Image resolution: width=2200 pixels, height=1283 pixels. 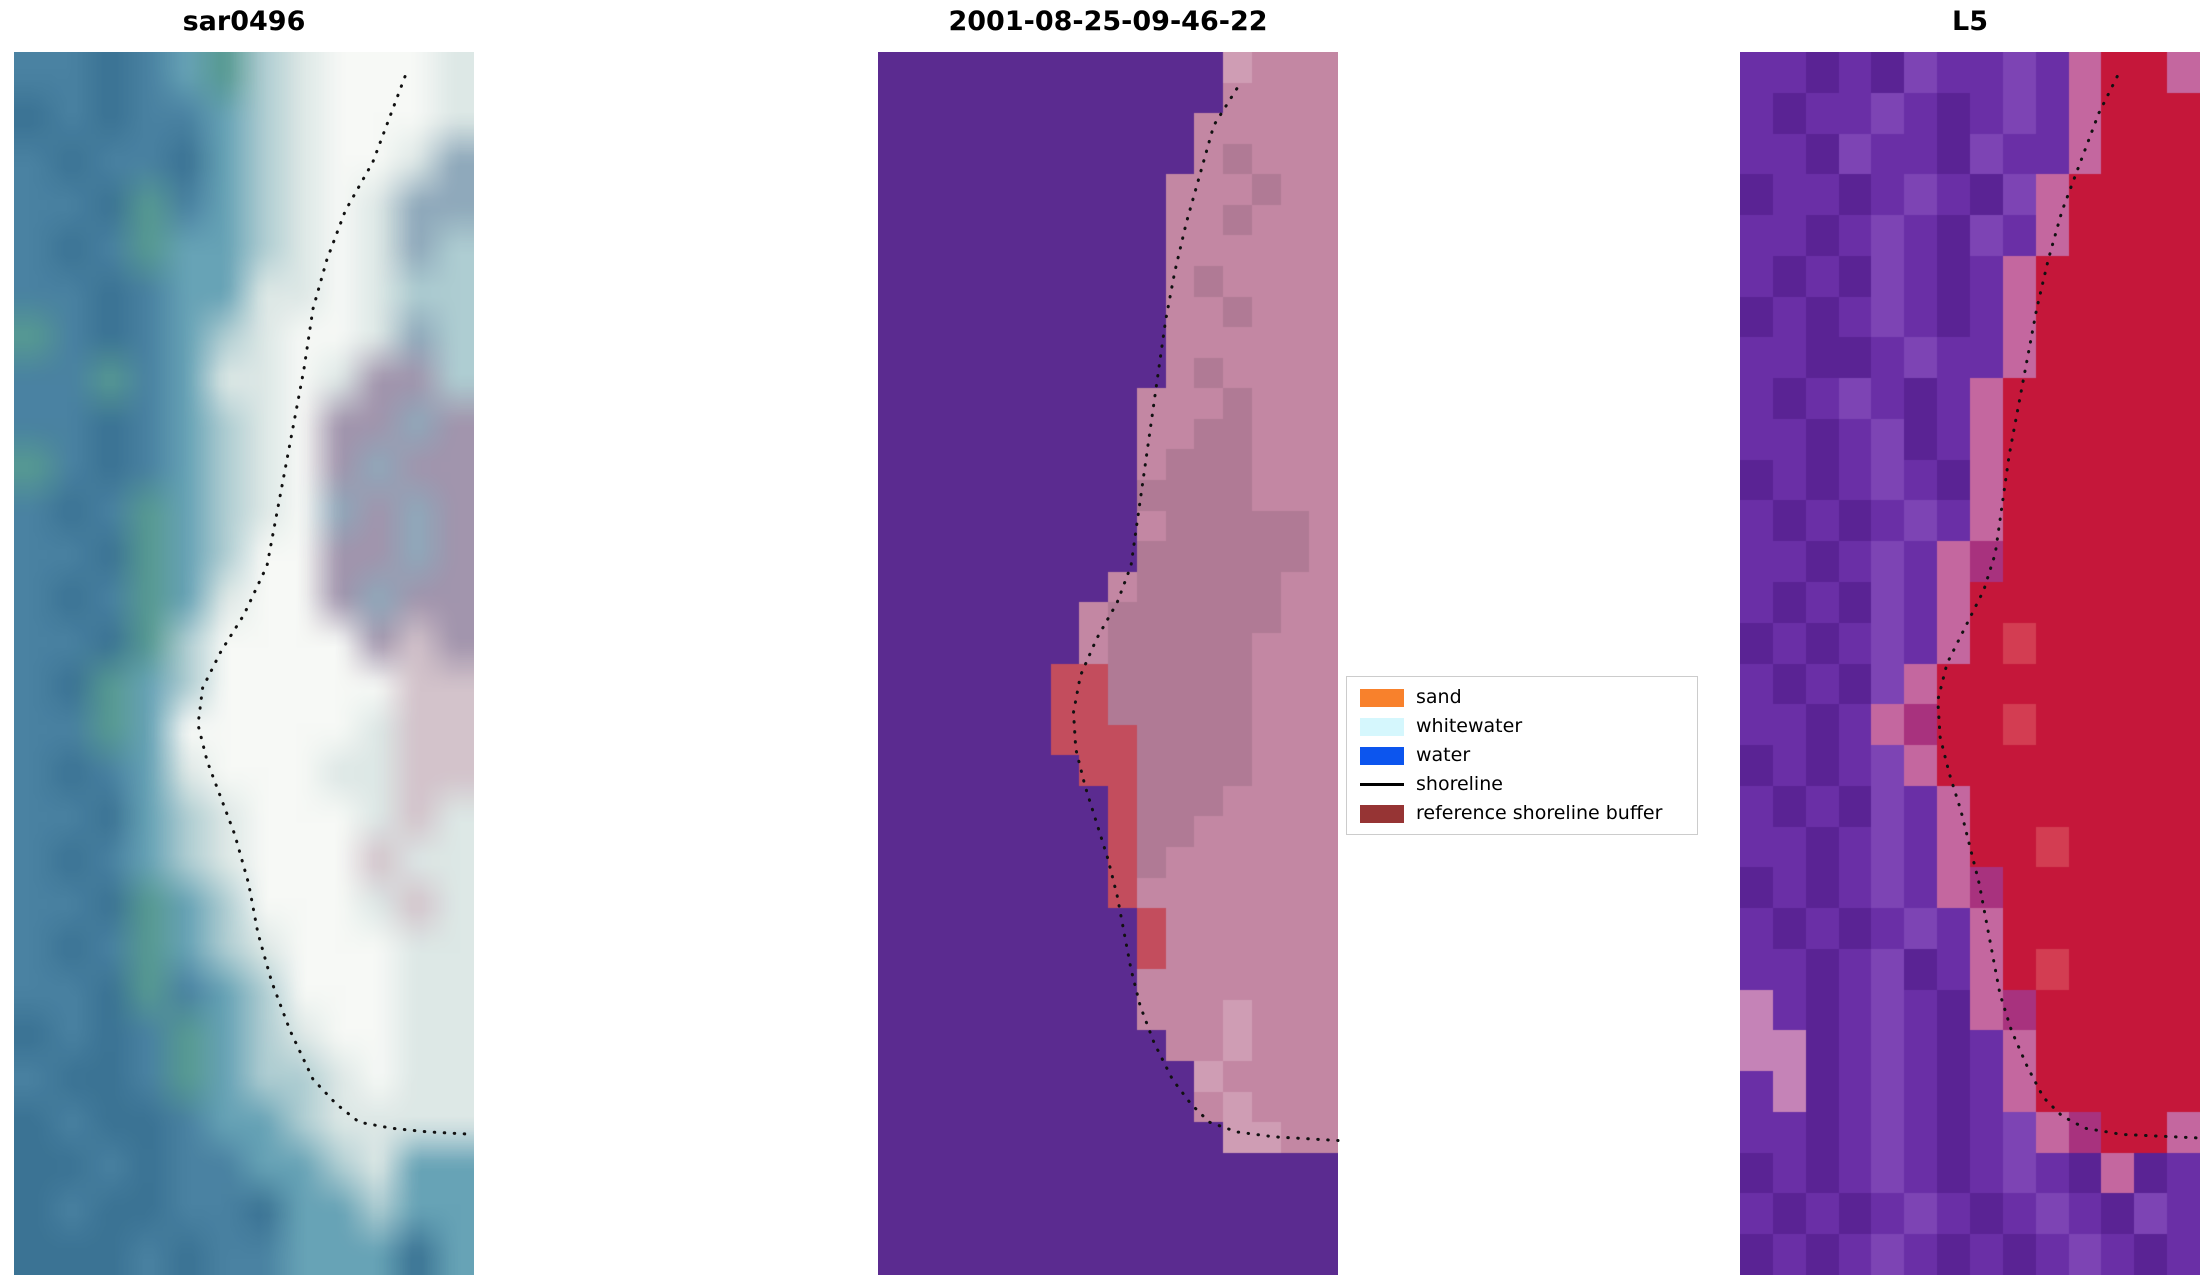 What do you see at coordinates (1539, 813) in the screenshot?
I see `legend-label: reference shoreline buffer` at bounding box center [1539, 813].